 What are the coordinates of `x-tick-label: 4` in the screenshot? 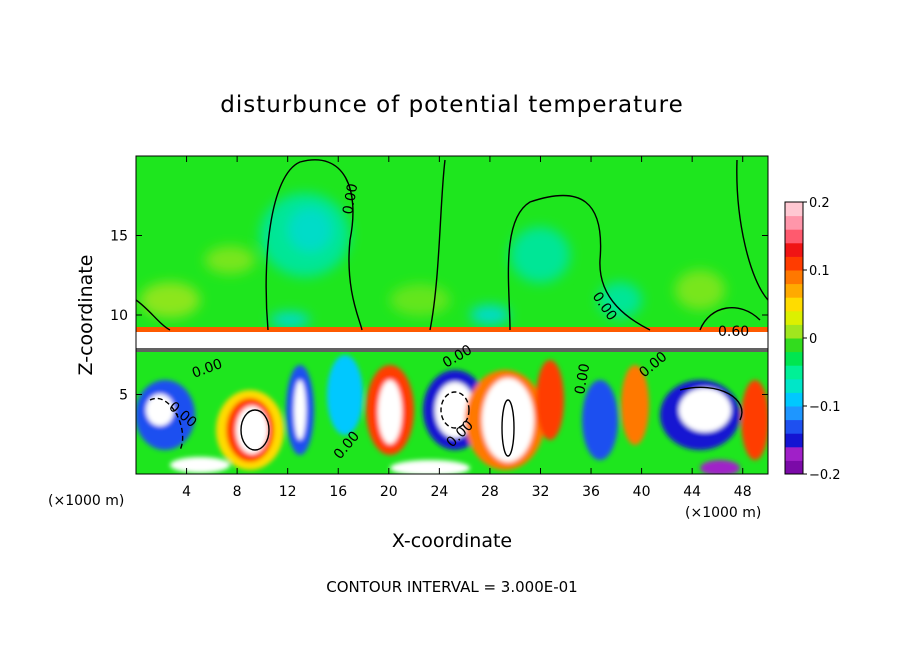 It's located at (186, 492).